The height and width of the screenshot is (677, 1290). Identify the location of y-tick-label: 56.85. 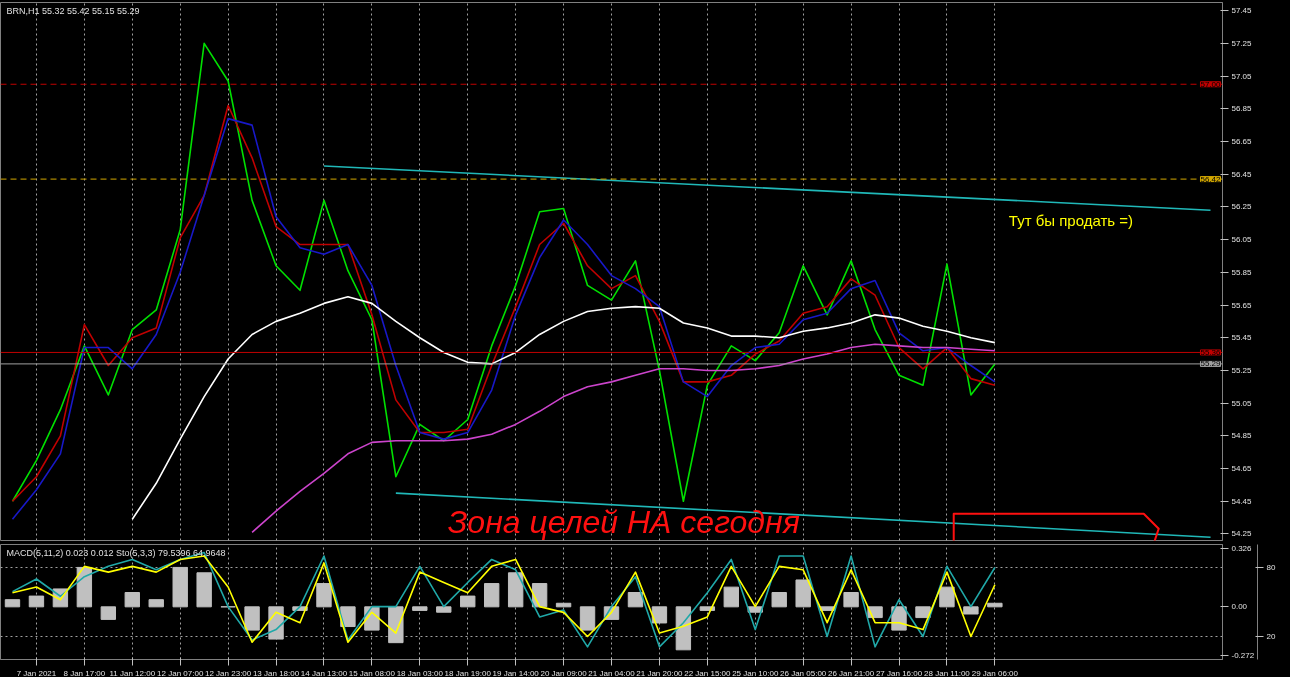
(1242, 109).